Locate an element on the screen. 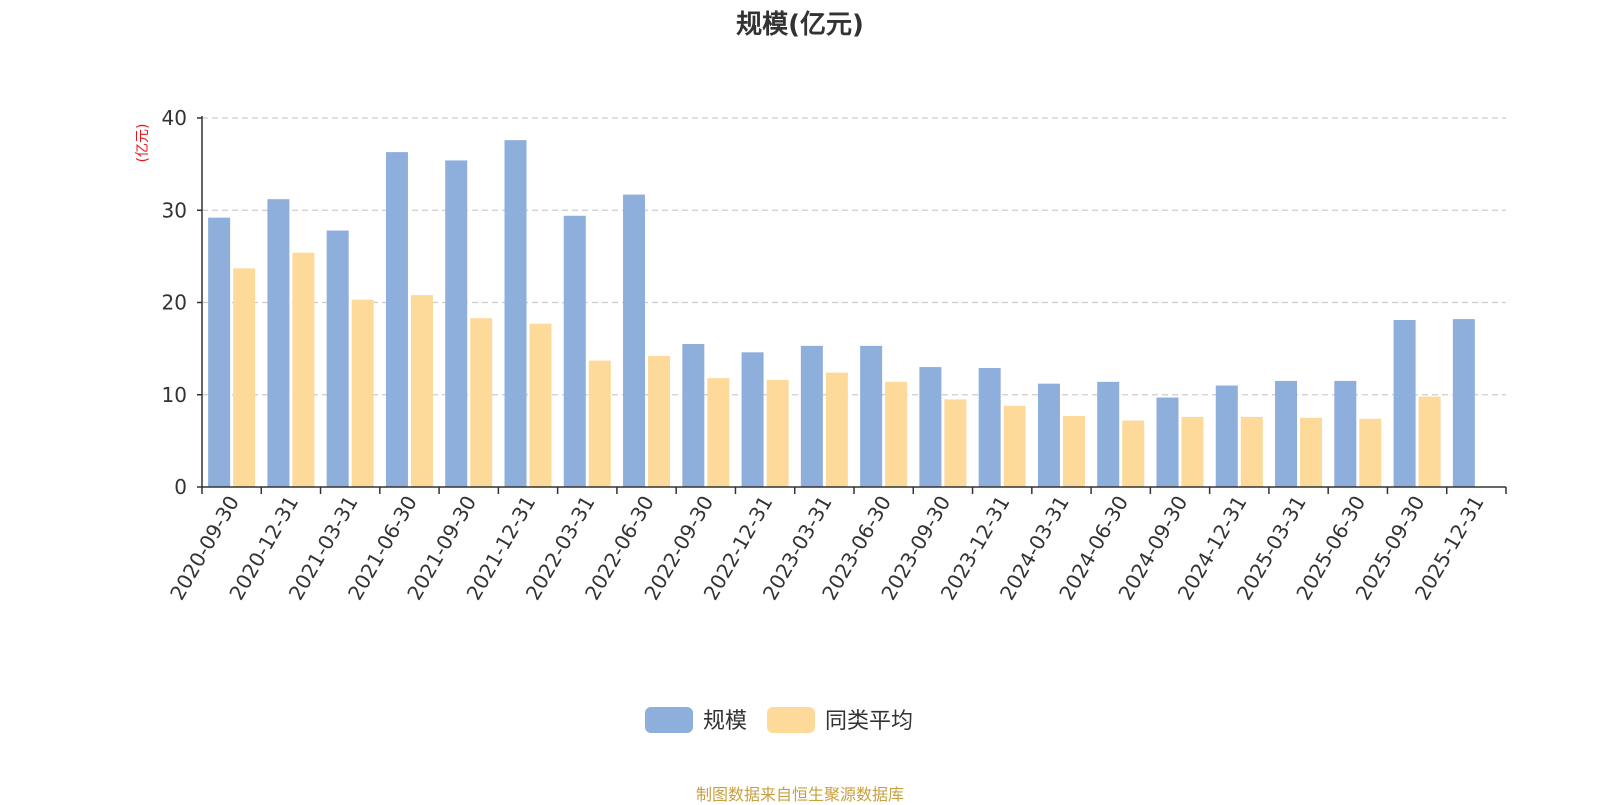 The height and width of the screenshot is (805, 1600). legend-label: 同类平均 is located at coordinates (869, 721).